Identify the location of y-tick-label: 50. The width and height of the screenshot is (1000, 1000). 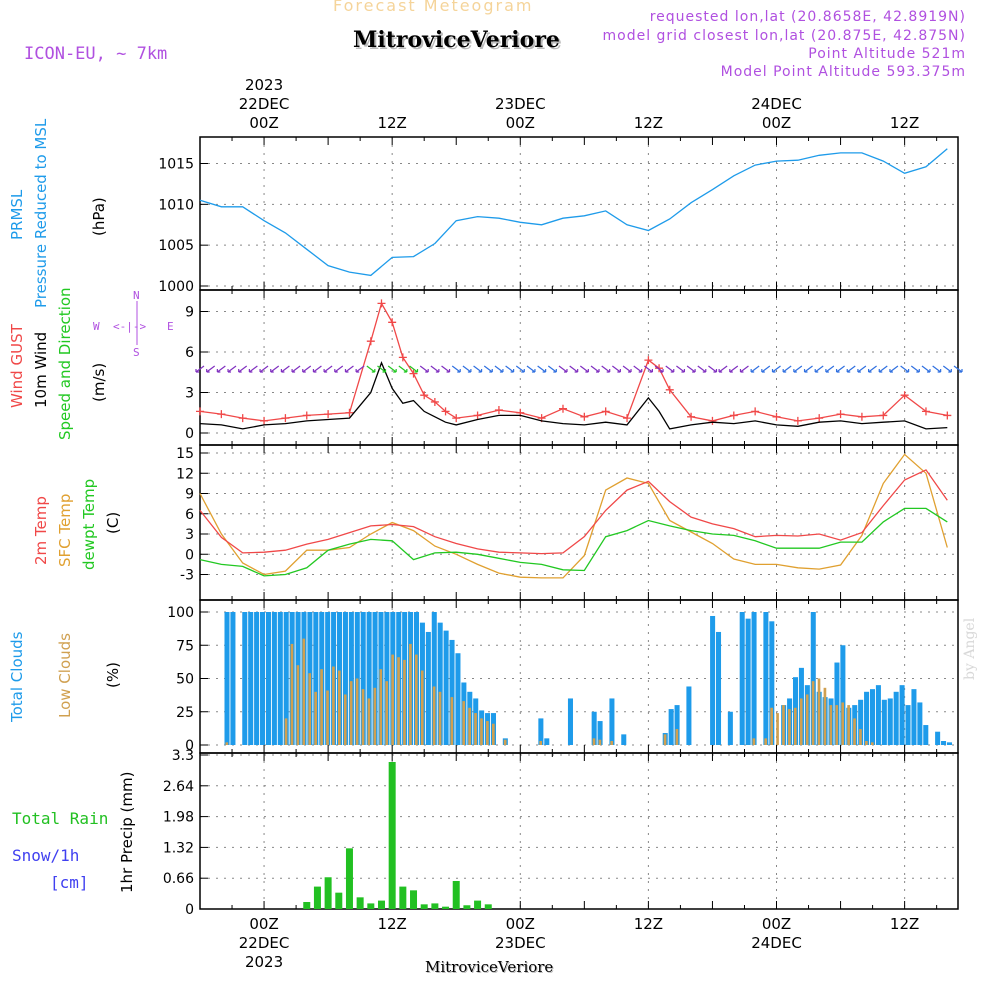
(185, 680).